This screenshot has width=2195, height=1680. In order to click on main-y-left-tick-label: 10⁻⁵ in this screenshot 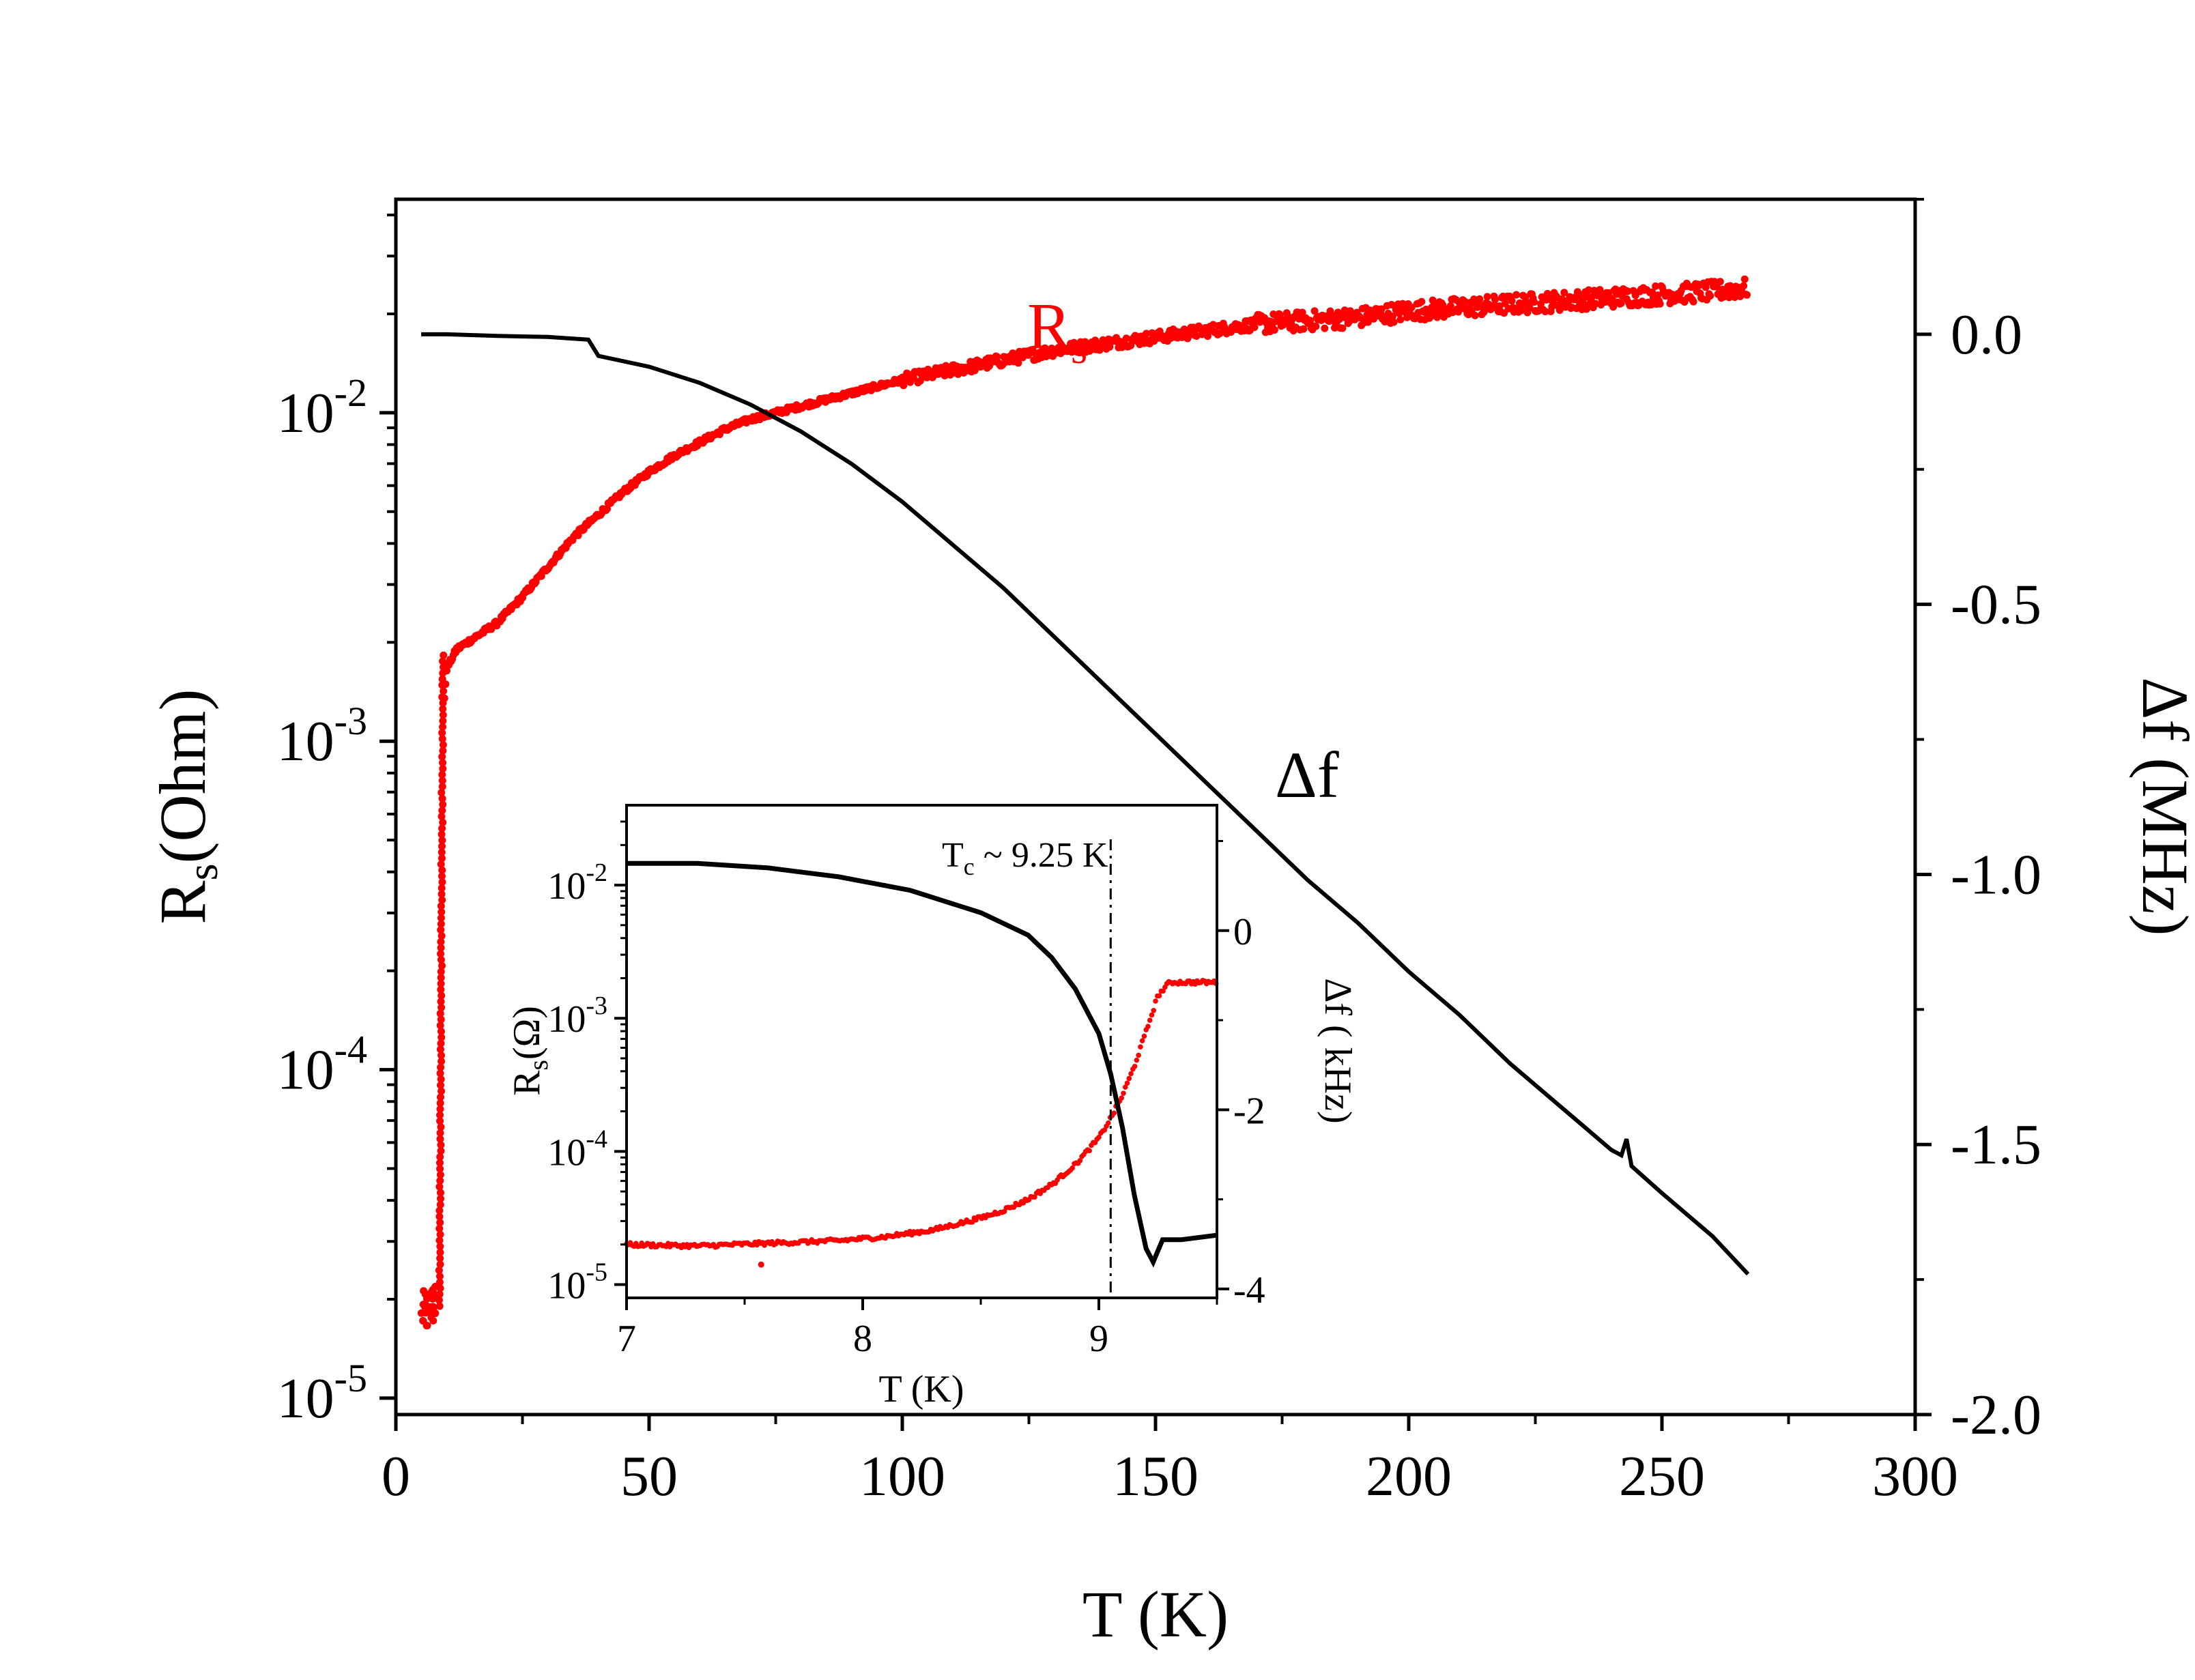, I will do `click(322, 1393)`.